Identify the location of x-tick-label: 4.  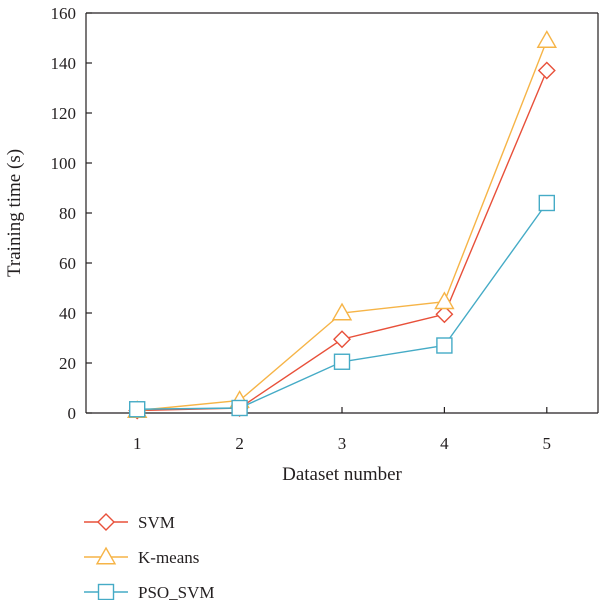
(444, 443).